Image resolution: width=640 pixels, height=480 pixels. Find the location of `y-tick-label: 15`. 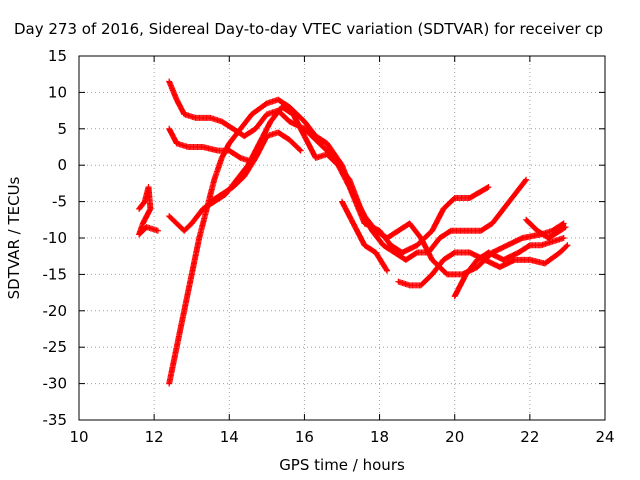

y-tick-label: 15 is located at coordinates (57, 56).